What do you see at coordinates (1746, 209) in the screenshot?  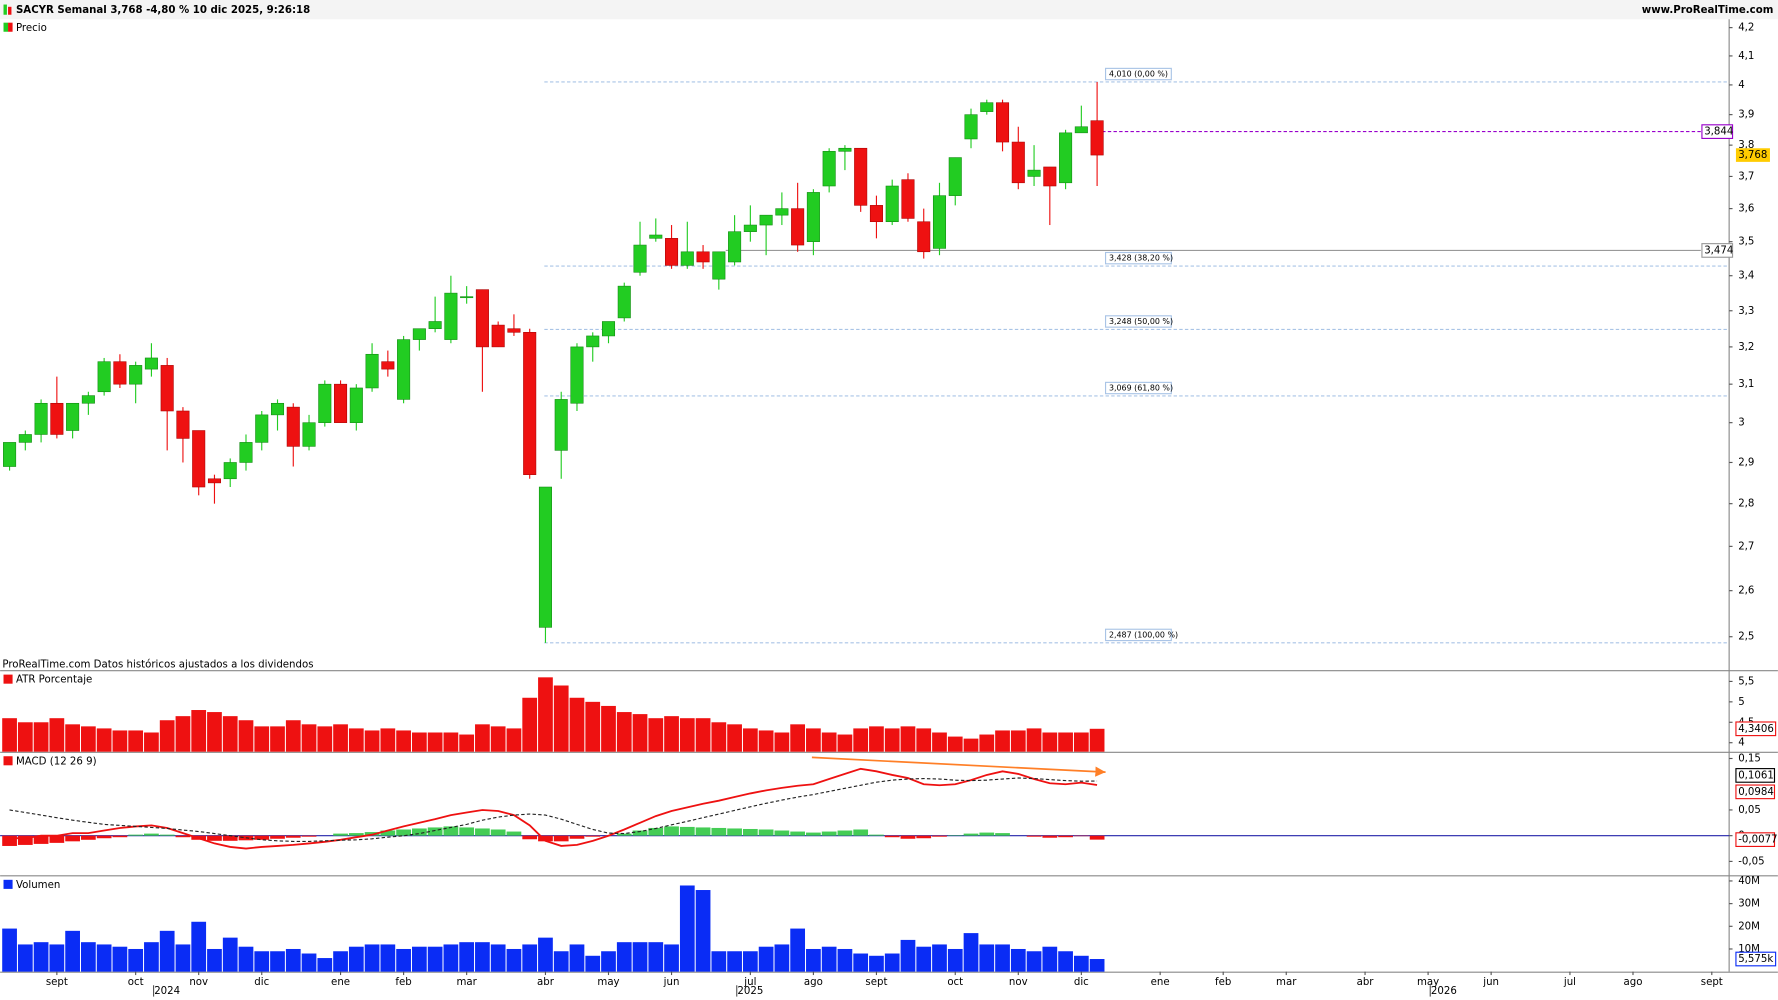 I see `y-tick-label: 3,6` at bounding box center [1746, 209].